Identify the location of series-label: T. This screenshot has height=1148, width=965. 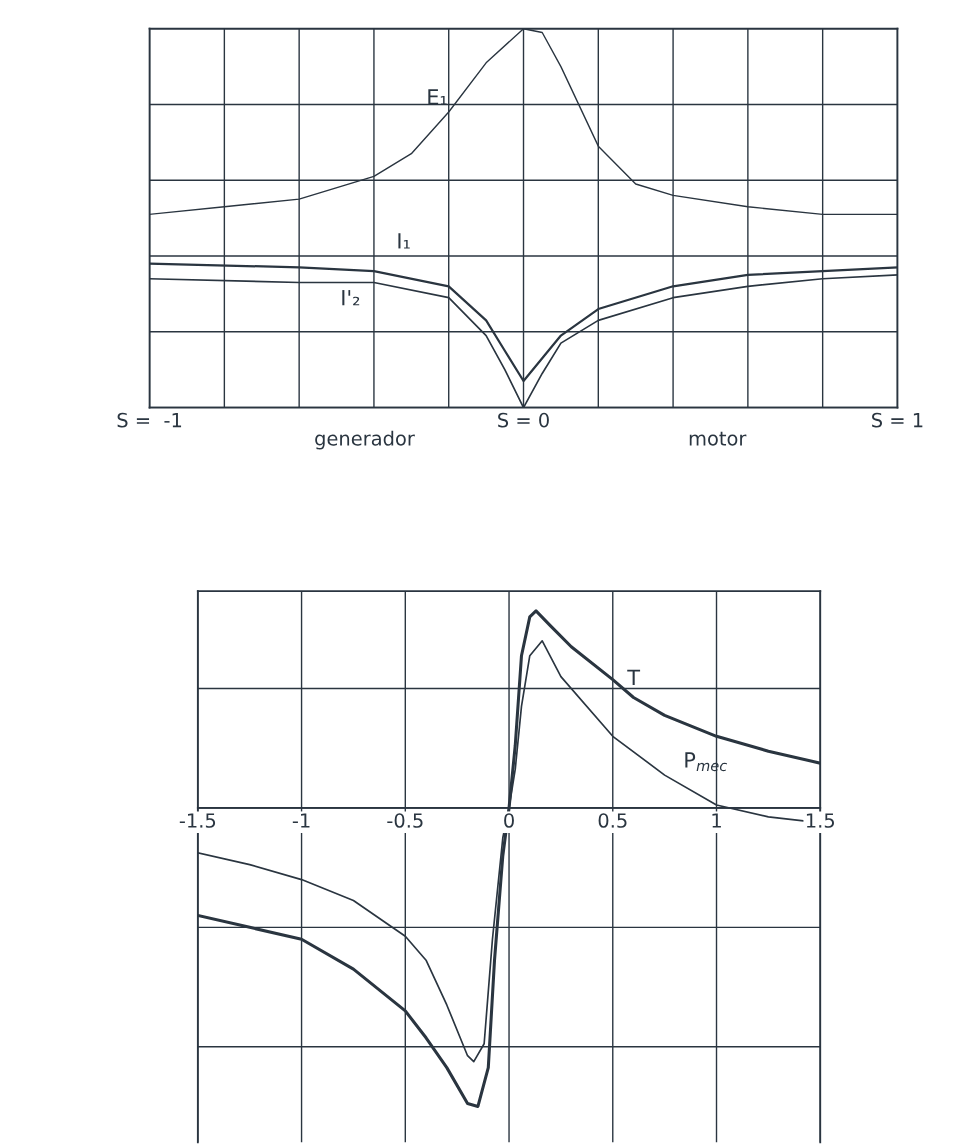
(634, 677).